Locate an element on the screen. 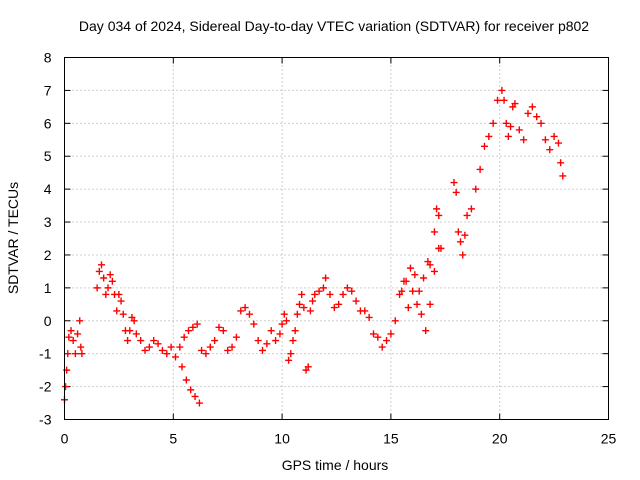  x-tick-label: 20 is located at coordinates (500, 439).